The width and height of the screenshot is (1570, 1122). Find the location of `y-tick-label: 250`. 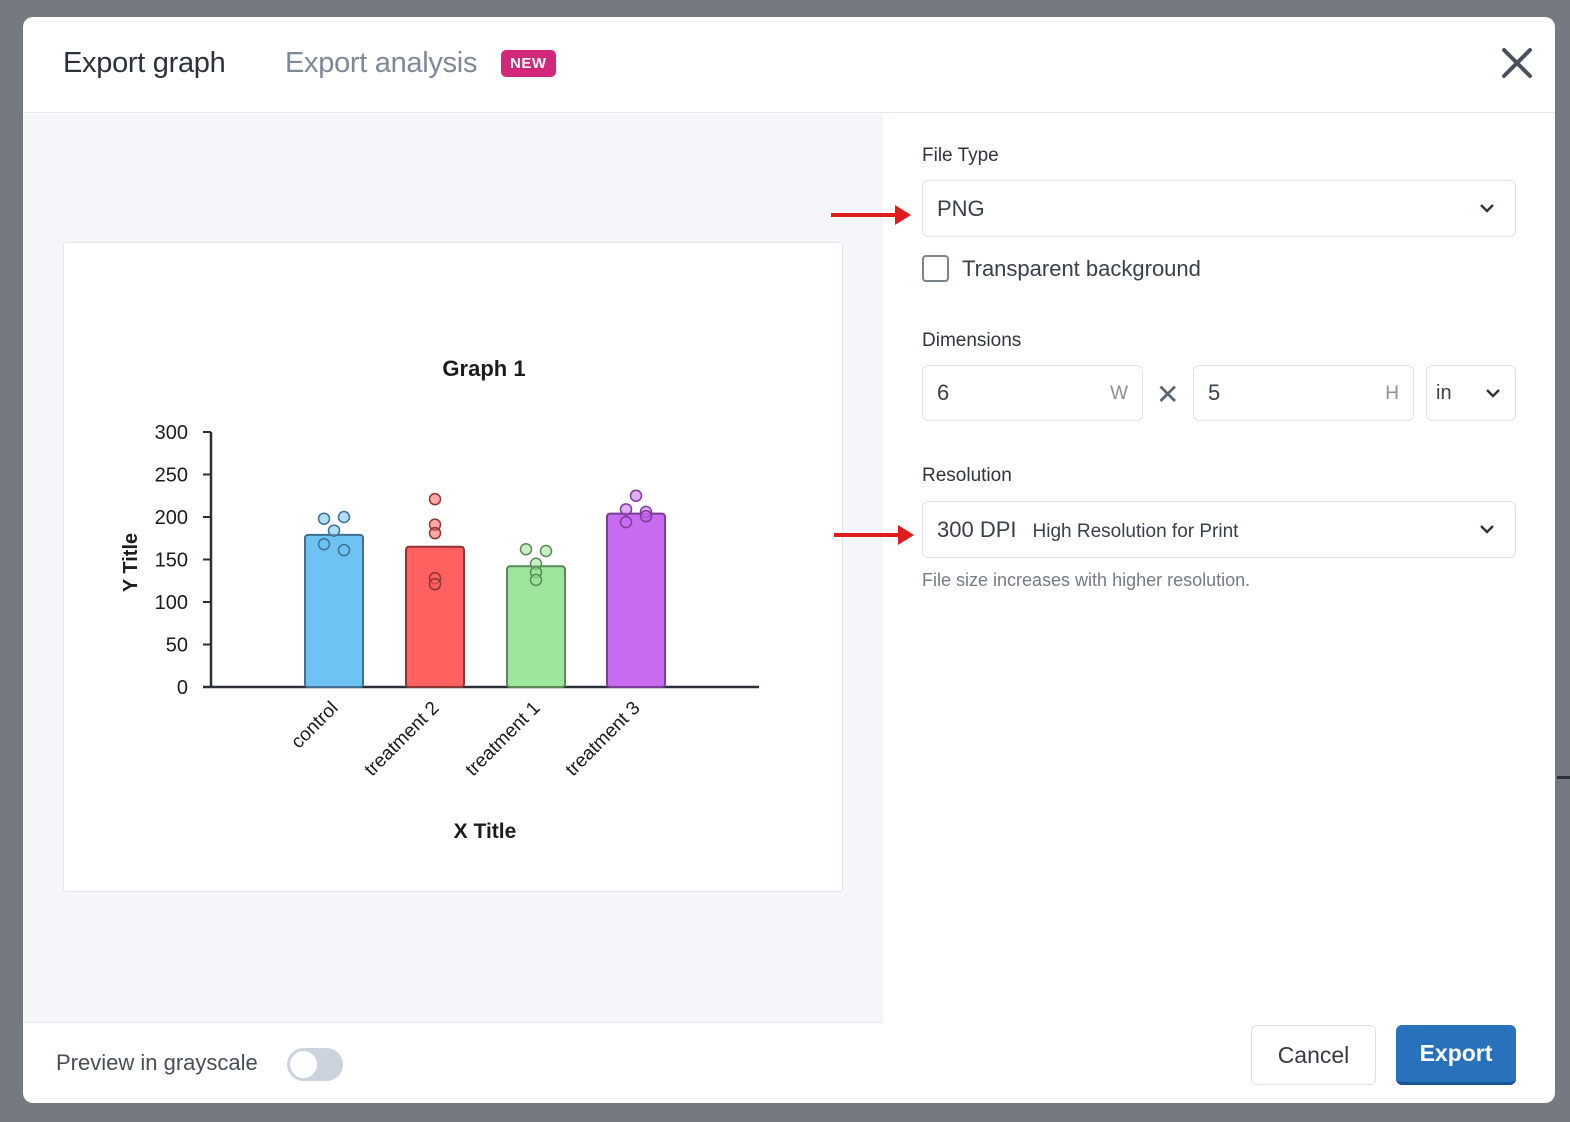

y-tick-label: 250 is located at coordinates (171, 476).